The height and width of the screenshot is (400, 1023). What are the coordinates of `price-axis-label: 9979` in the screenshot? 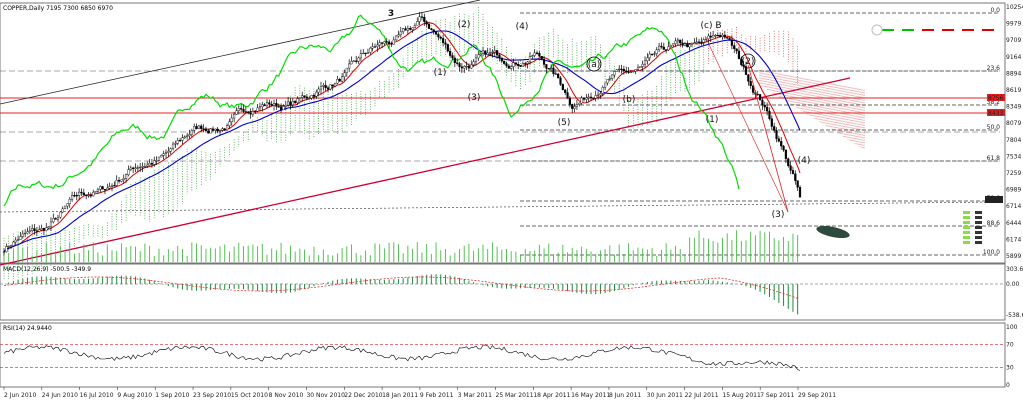 It's located at (1013, 24).